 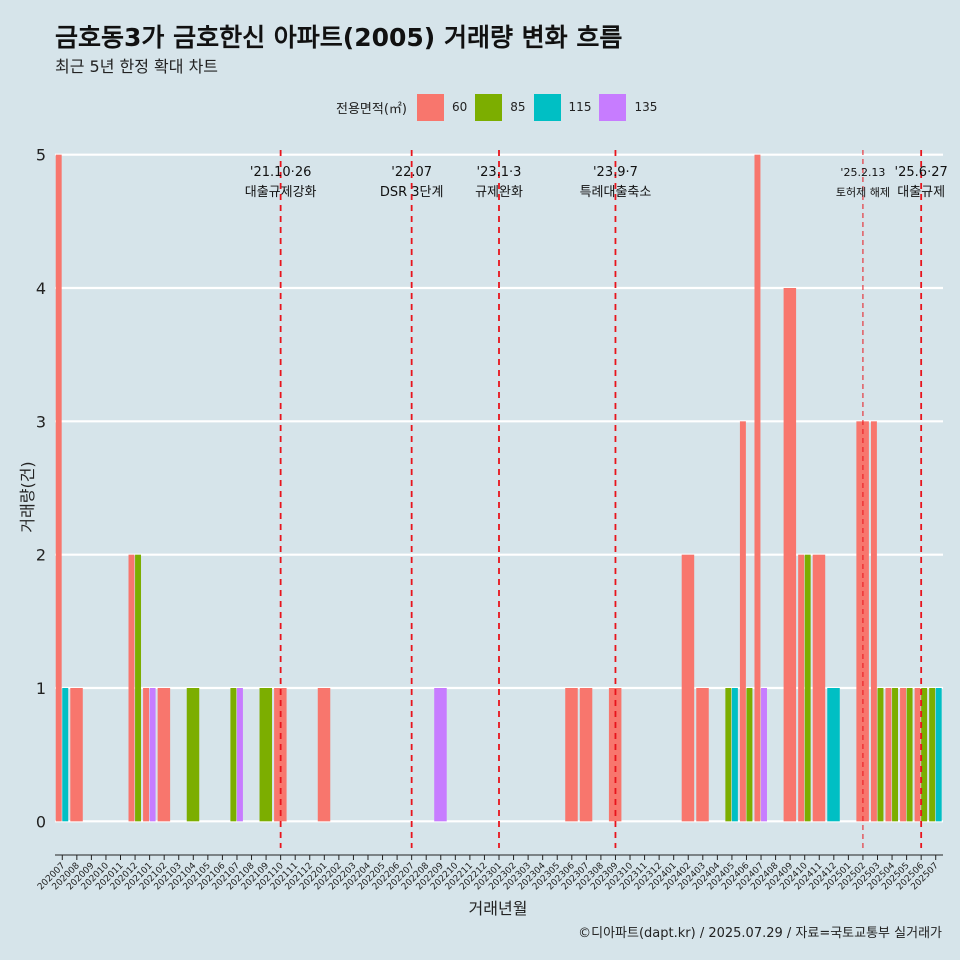 What do you see at coordinates (412, 192) in the screenshot?
I see `event-desc-label: DSR 3단계` at bounding box center [412, 192].